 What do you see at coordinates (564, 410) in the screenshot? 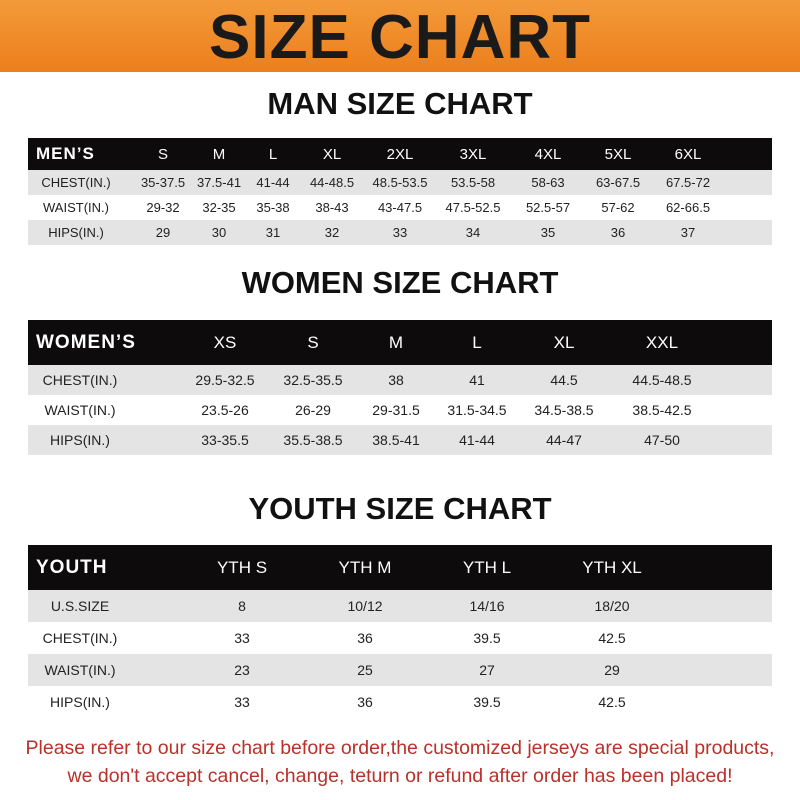
I see `value-cell: 34.5-38.5` at bounding box center [564, 410].